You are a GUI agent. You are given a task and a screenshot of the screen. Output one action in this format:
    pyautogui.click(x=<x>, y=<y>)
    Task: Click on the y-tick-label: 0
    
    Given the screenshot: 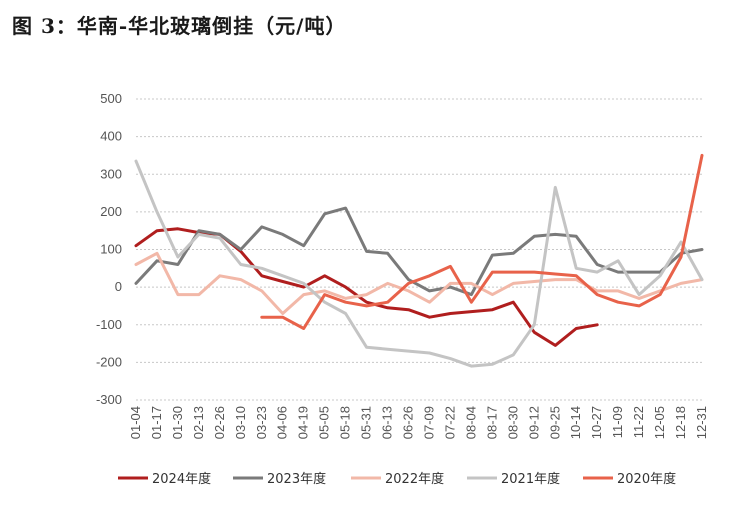 What is the action you would take?
    pyautogui.click(x=118, y=286)
    